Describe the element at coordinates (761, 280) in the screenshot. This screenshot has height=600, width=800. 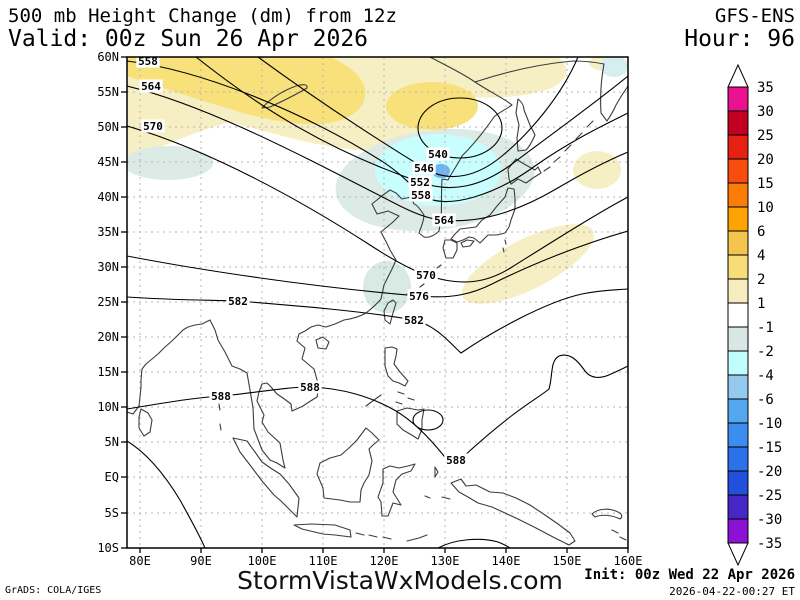
I see `colorbar-tick-label: 2` at that location.